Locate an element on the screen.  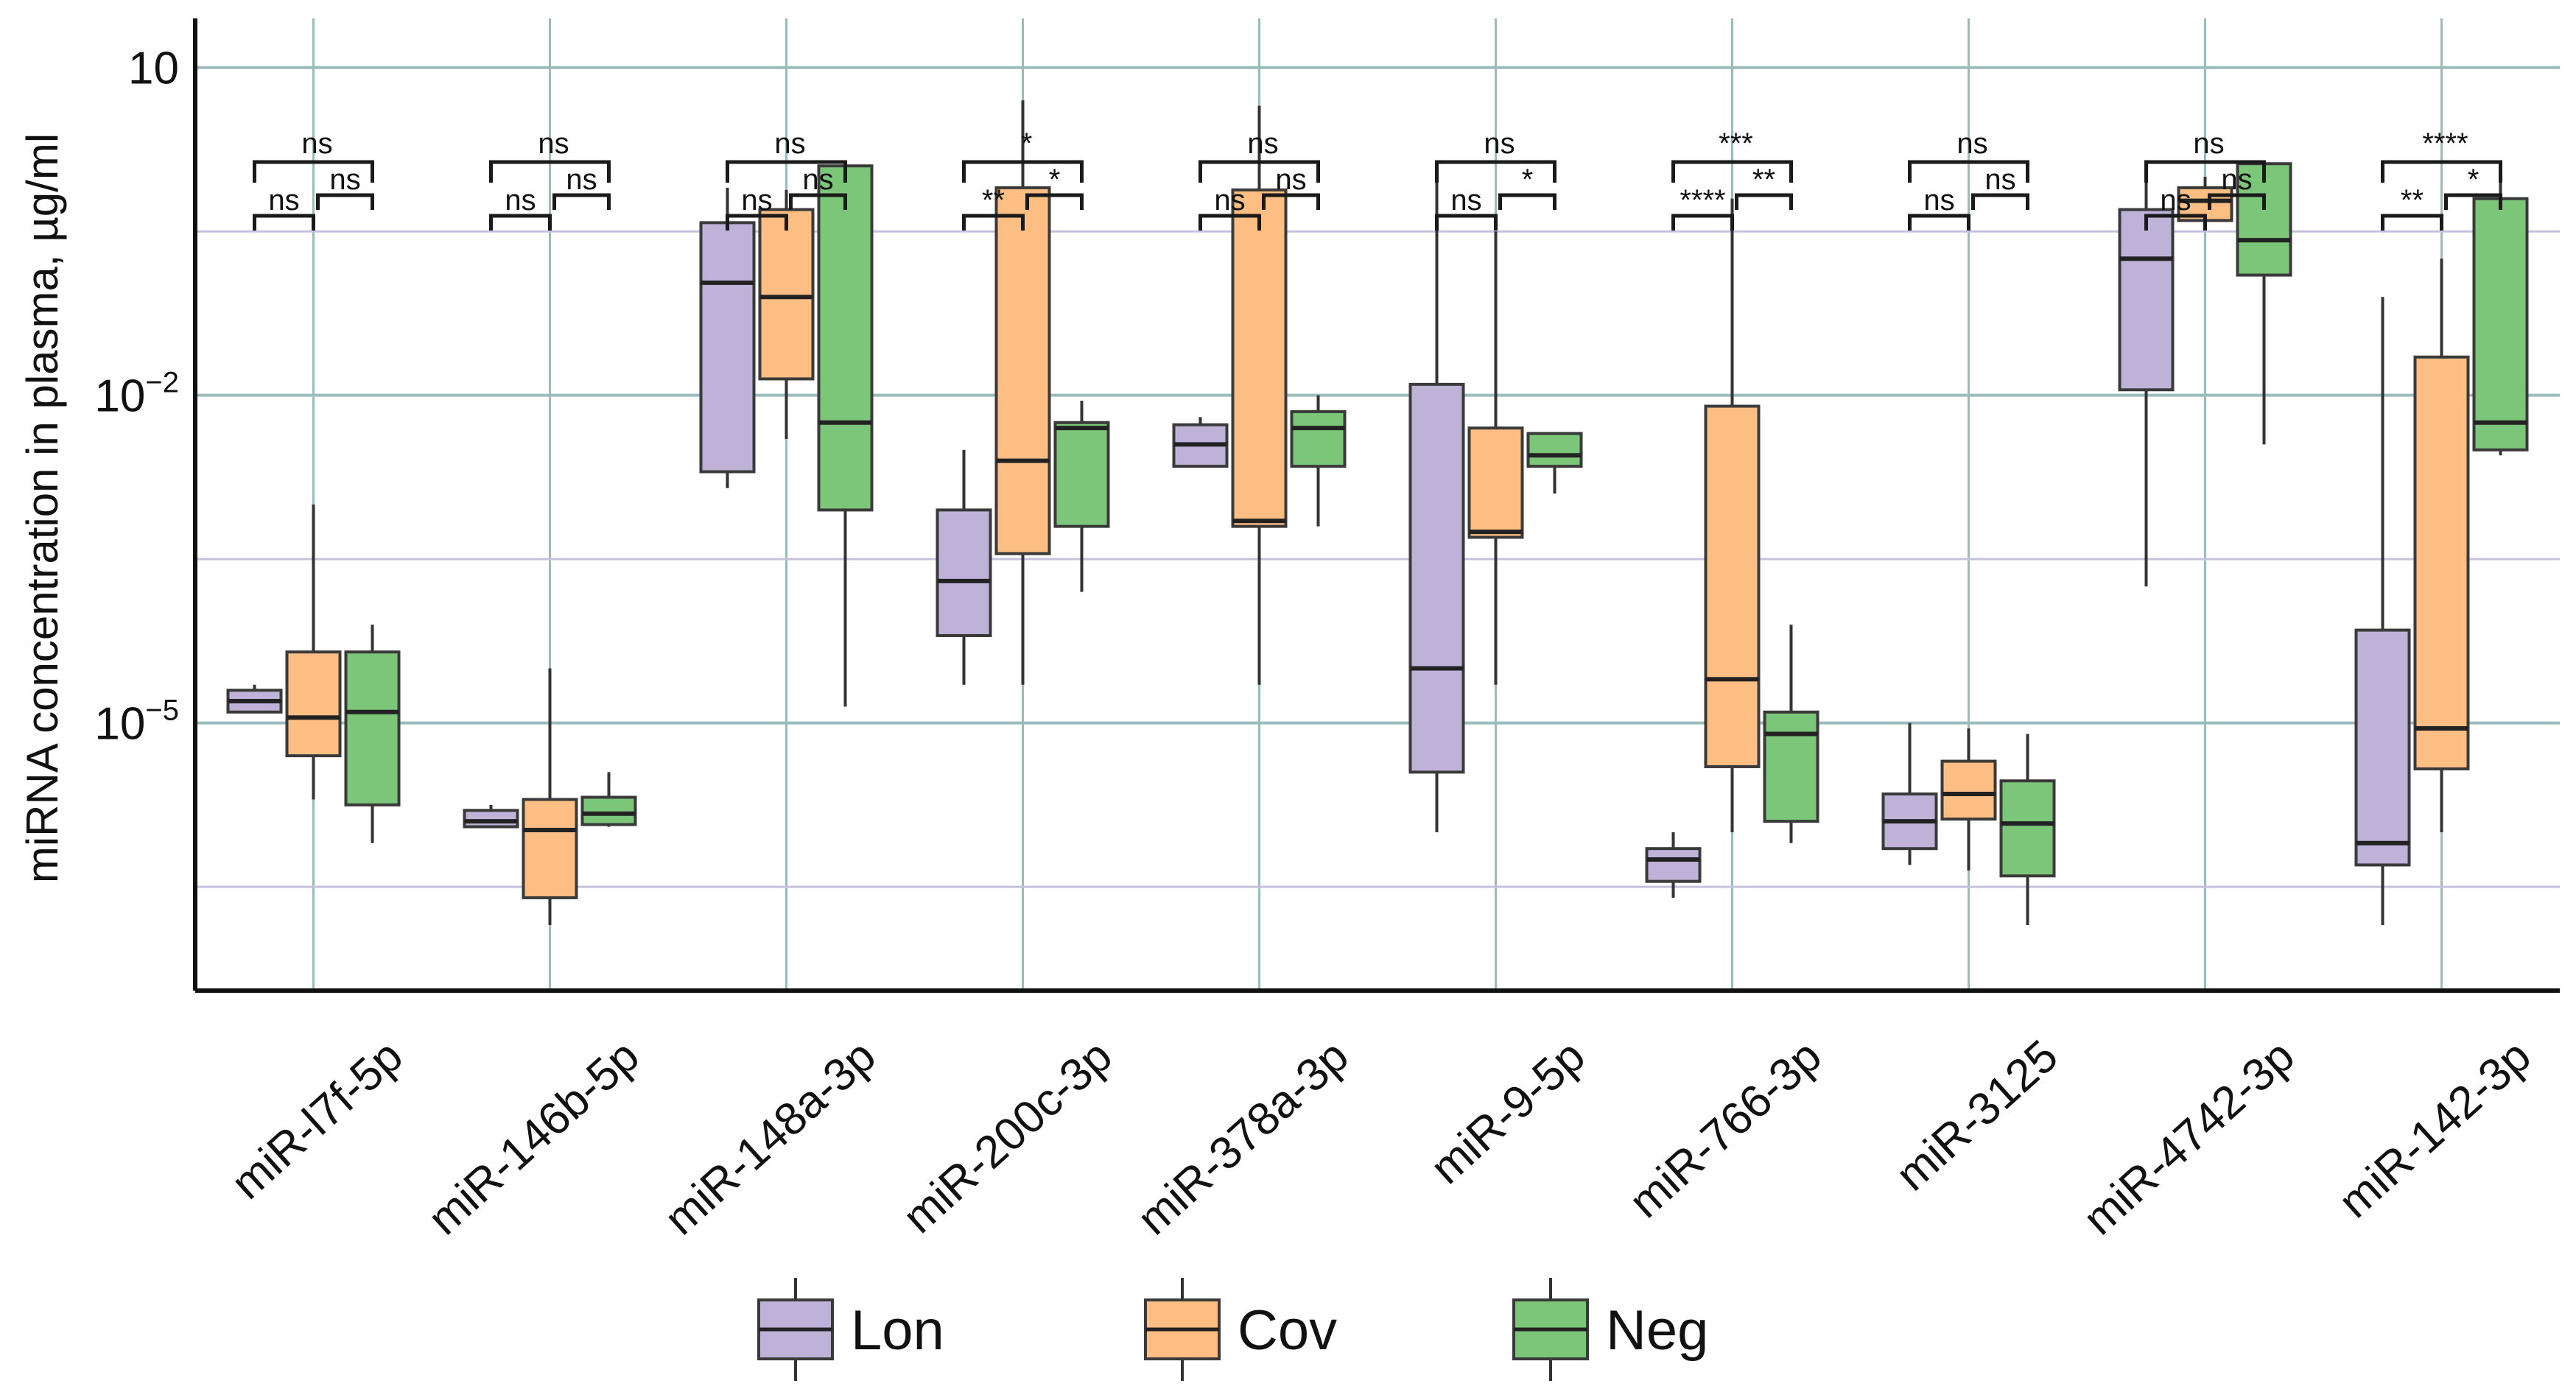
legend-item-neg: Neg is located at coordinates (1610, 1330).